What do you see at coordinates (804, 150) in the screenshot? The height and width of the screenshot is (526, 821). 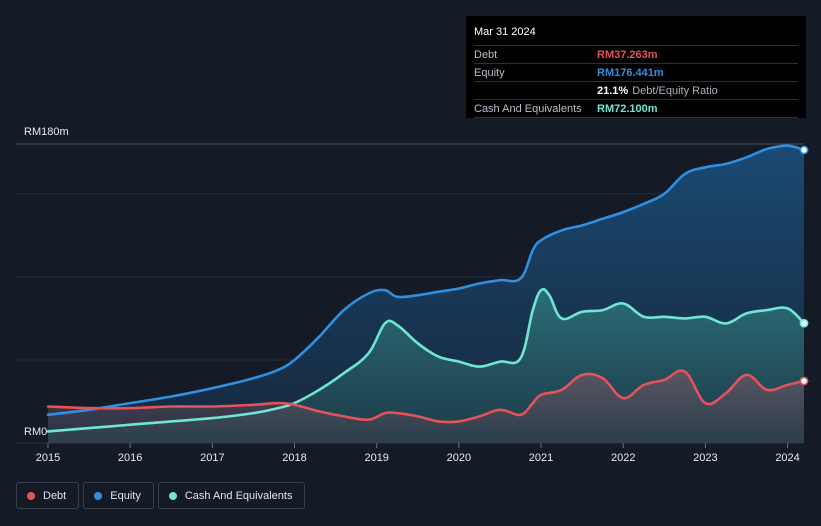 I see `equity-end-marker` at bounding box center [804, 150].